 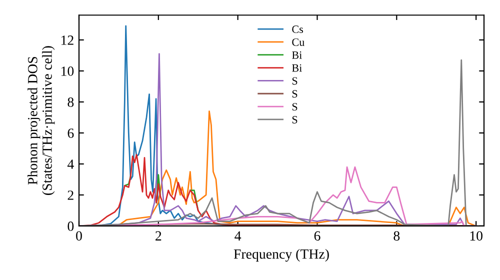 What do you see at coordinates (298, 42) in the screenshot?
I see `legend-label: Cu` at bounding box center [298, 42].